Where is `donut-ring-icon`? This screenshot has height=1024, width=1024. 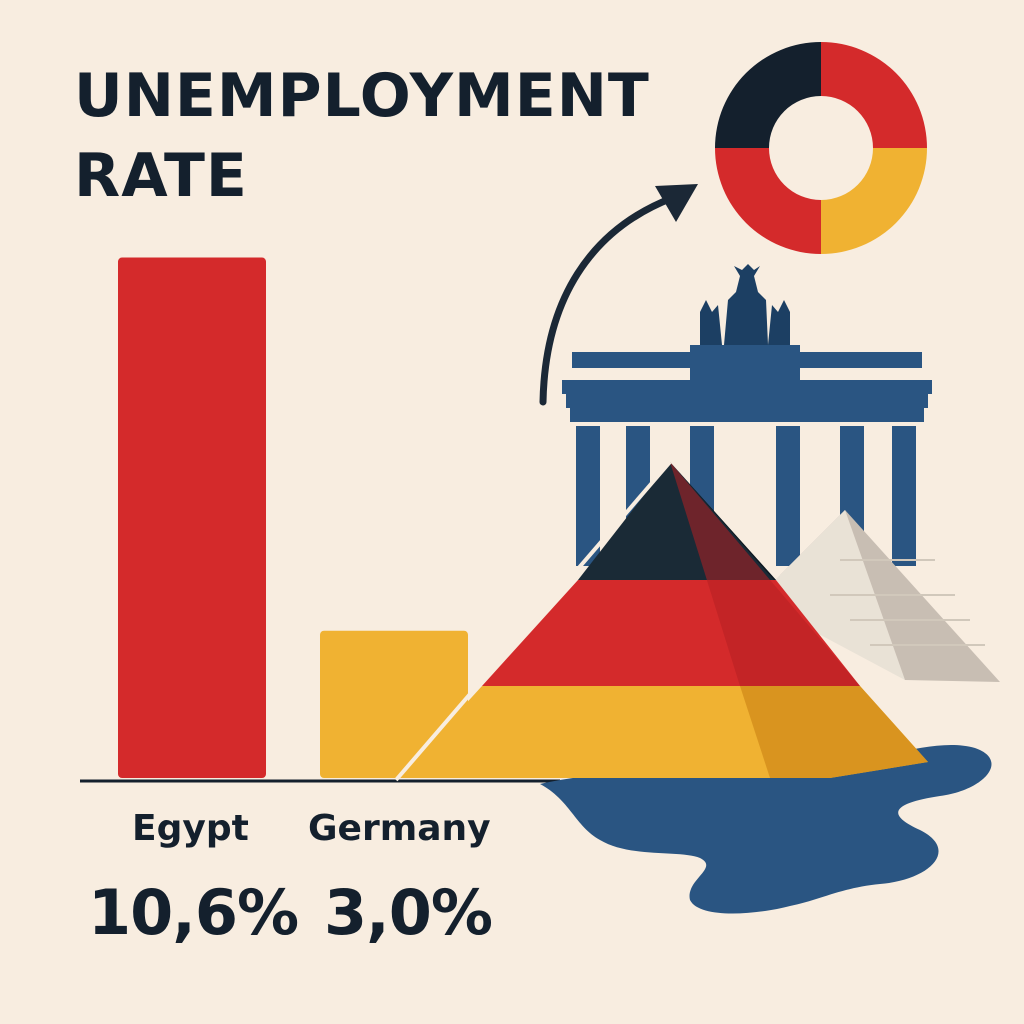
donut-ring-icon is located at coordinates (821, 148).